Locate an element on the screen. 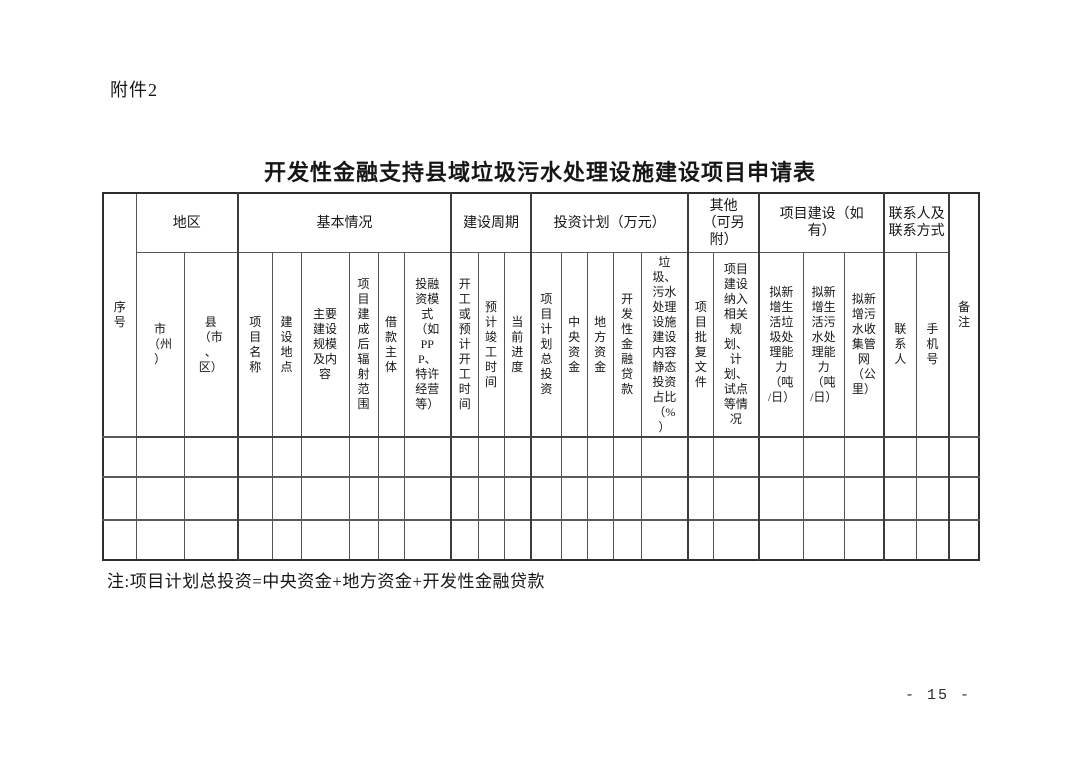 This screenshot has height=764, width=1080. group-header-investment-plan: 投资计划（万元） is located at coordinates (609, 222).